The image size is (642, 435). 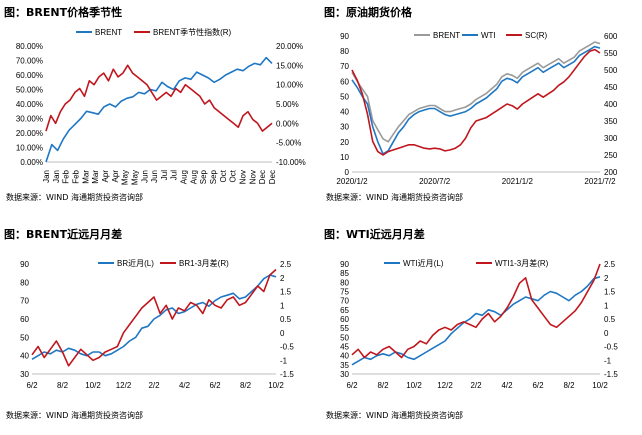 What do you see at coordinates (435, 181) in the screenshot?
I see `x-tick-label: 2020/7/2` at bounding box center [435, 181].